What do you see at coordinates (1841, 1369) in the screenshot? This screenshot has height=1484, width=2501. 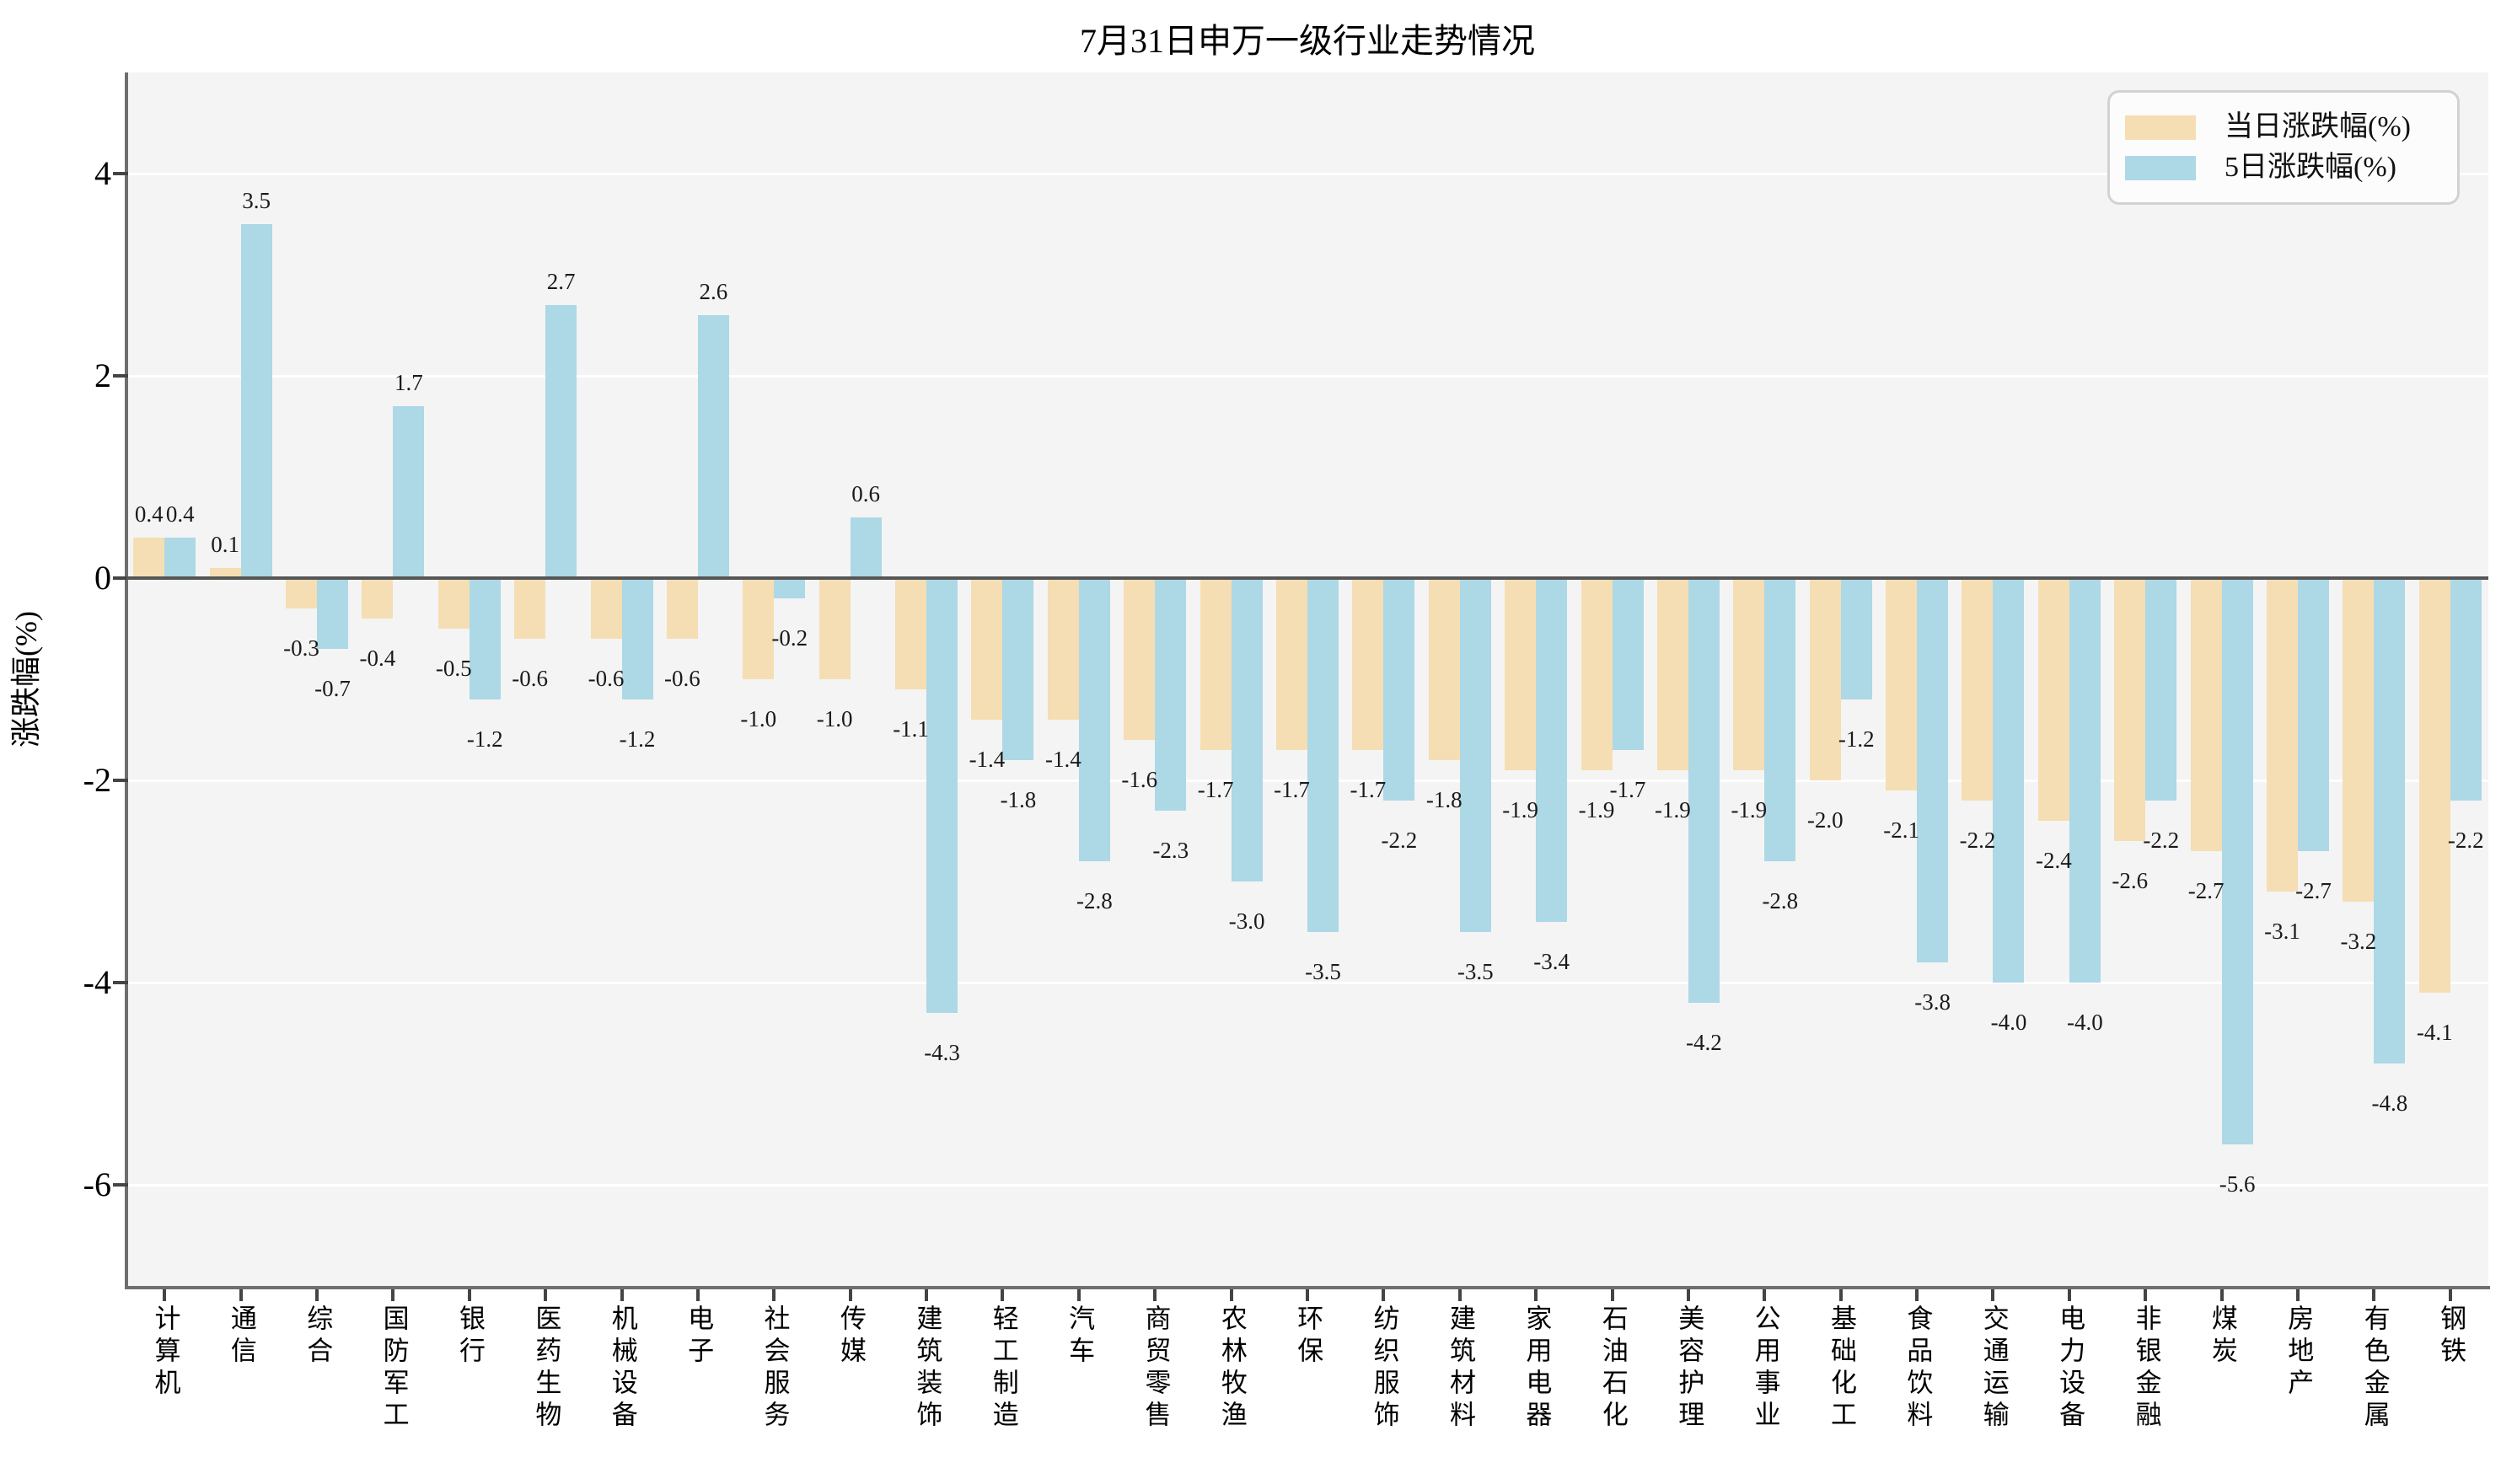 I see `x-category-label: 基础化工` at bounding box center [1841, 1369].